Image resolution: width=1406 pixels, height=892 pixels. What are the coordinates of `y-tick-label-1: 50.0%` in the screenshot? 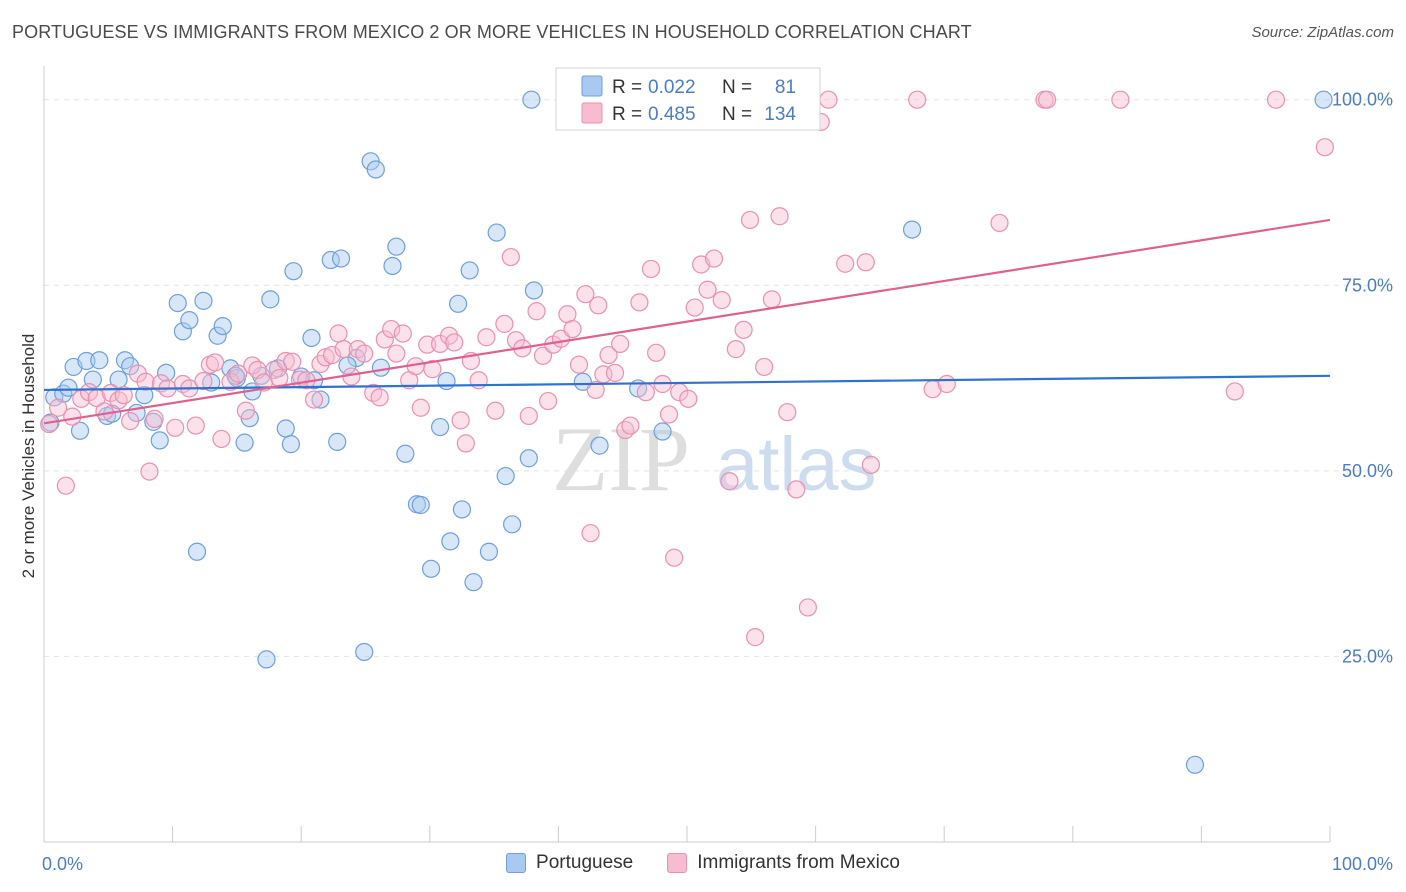 It's located at (1367, 471).